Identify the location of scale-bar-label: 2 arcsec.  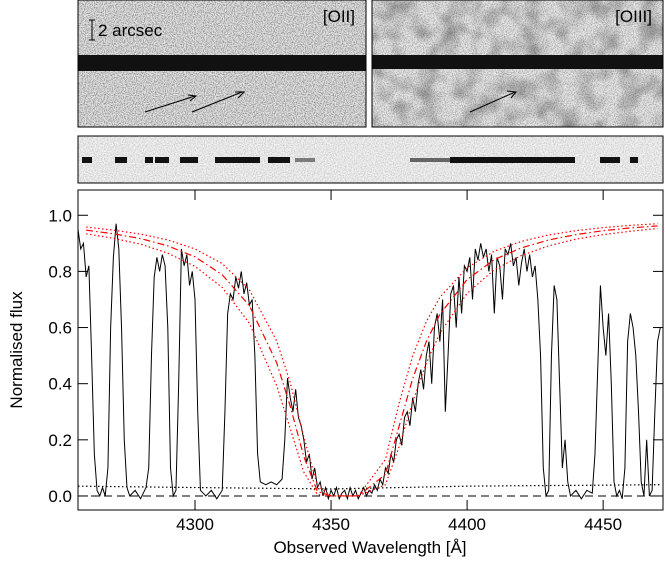
(130, 30).